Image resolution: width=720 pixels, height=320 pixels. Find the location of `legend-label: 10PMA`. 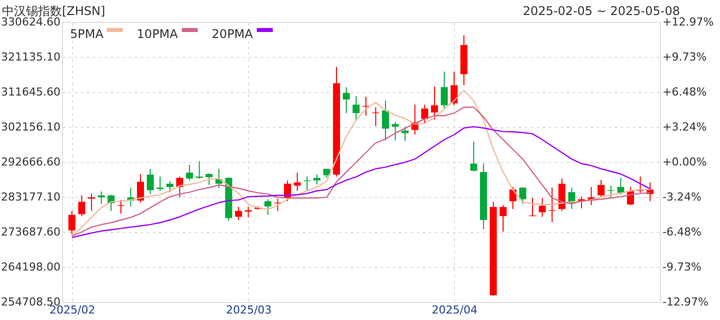

legend-label: 10PMA is located at coordinates (157, 34).